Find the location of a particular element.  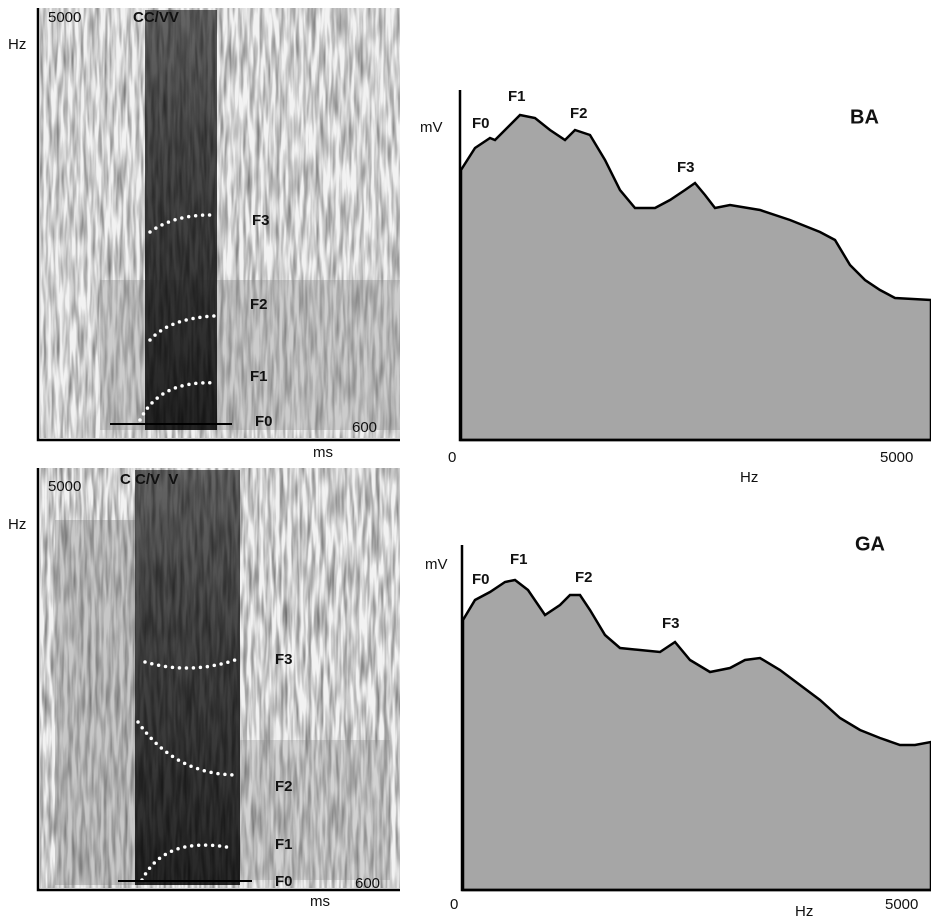

syllable-label: BA is located at coordinates (864, 117).